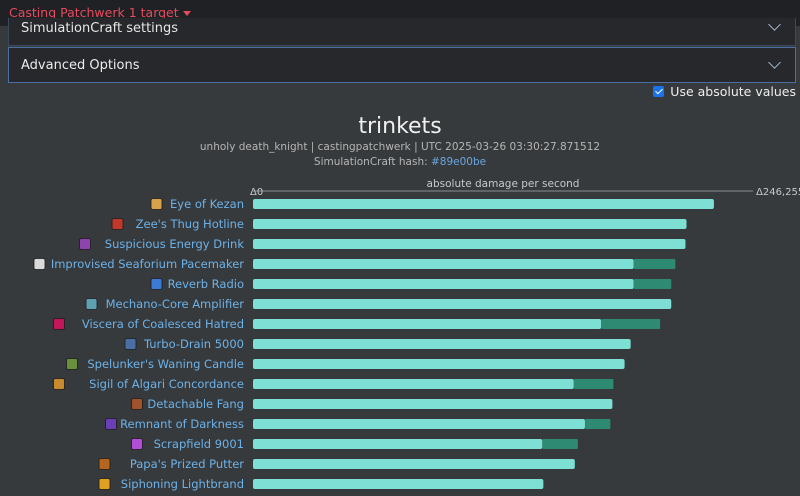  What do you see at coordinates (166, 384) in the screenshot?
I see `category-label: Sigil of Algari Concordance` at bounding box center [166, 384].